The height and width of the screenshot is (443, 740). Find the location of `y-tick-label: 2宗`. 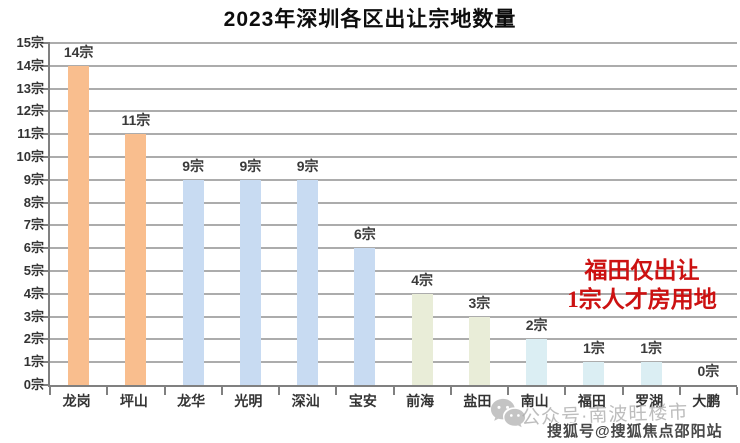

y-tick-label: 2宗 is located at coordinates (33, 339).